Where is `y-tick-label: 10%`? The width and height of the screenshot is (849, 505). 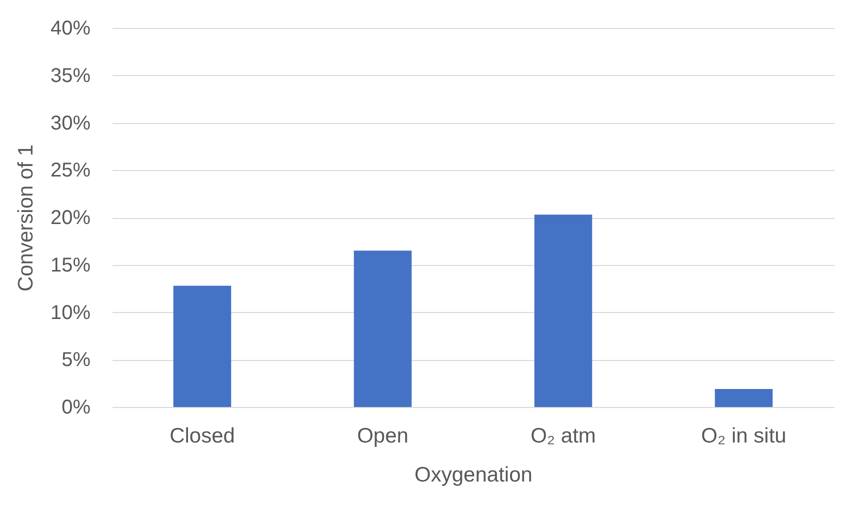 y-tick-label: 10% is located at coordinates (70, 313).